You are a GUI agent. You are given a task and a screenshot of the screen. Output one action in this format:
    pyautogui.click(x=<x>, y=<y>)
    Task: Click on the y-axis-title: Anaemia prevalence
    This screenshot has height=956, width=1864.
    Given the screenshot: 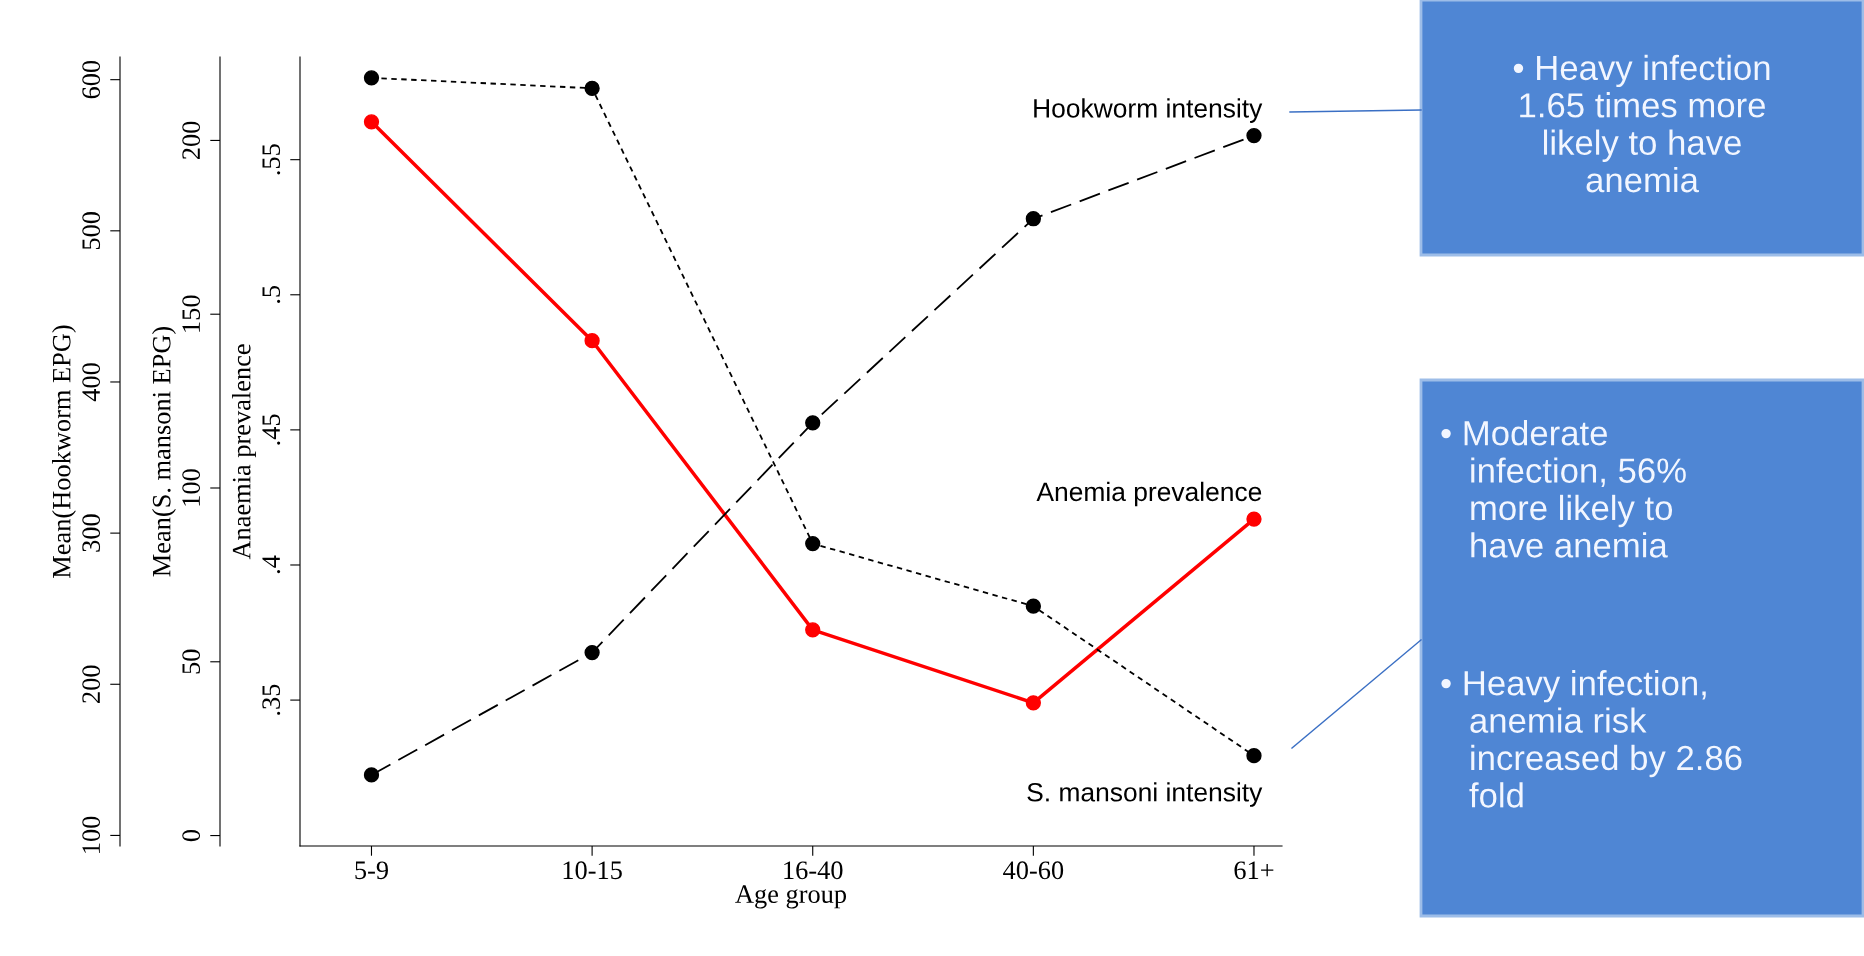 What is the action you would take?
    pyautogui.click(x=244, y=452)
    